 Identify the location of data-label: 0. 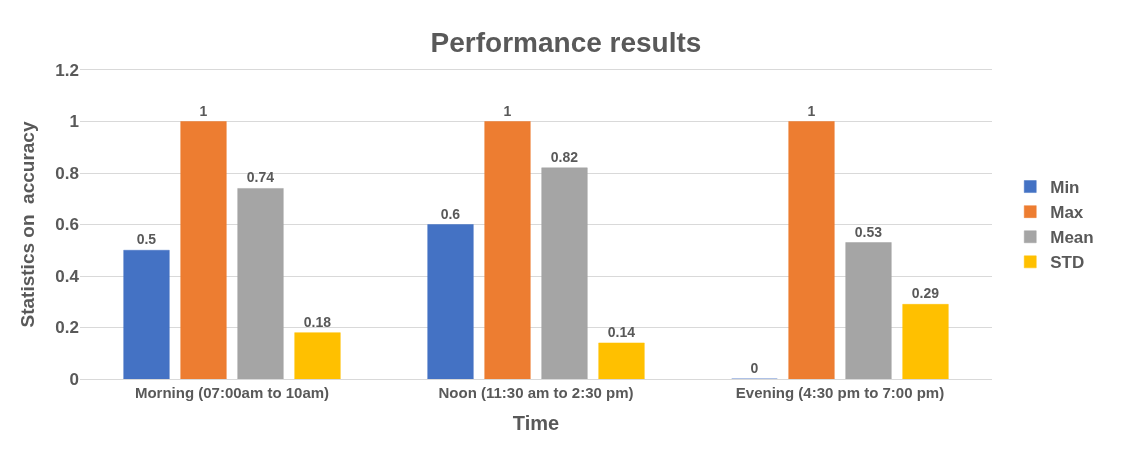
(754, 368).